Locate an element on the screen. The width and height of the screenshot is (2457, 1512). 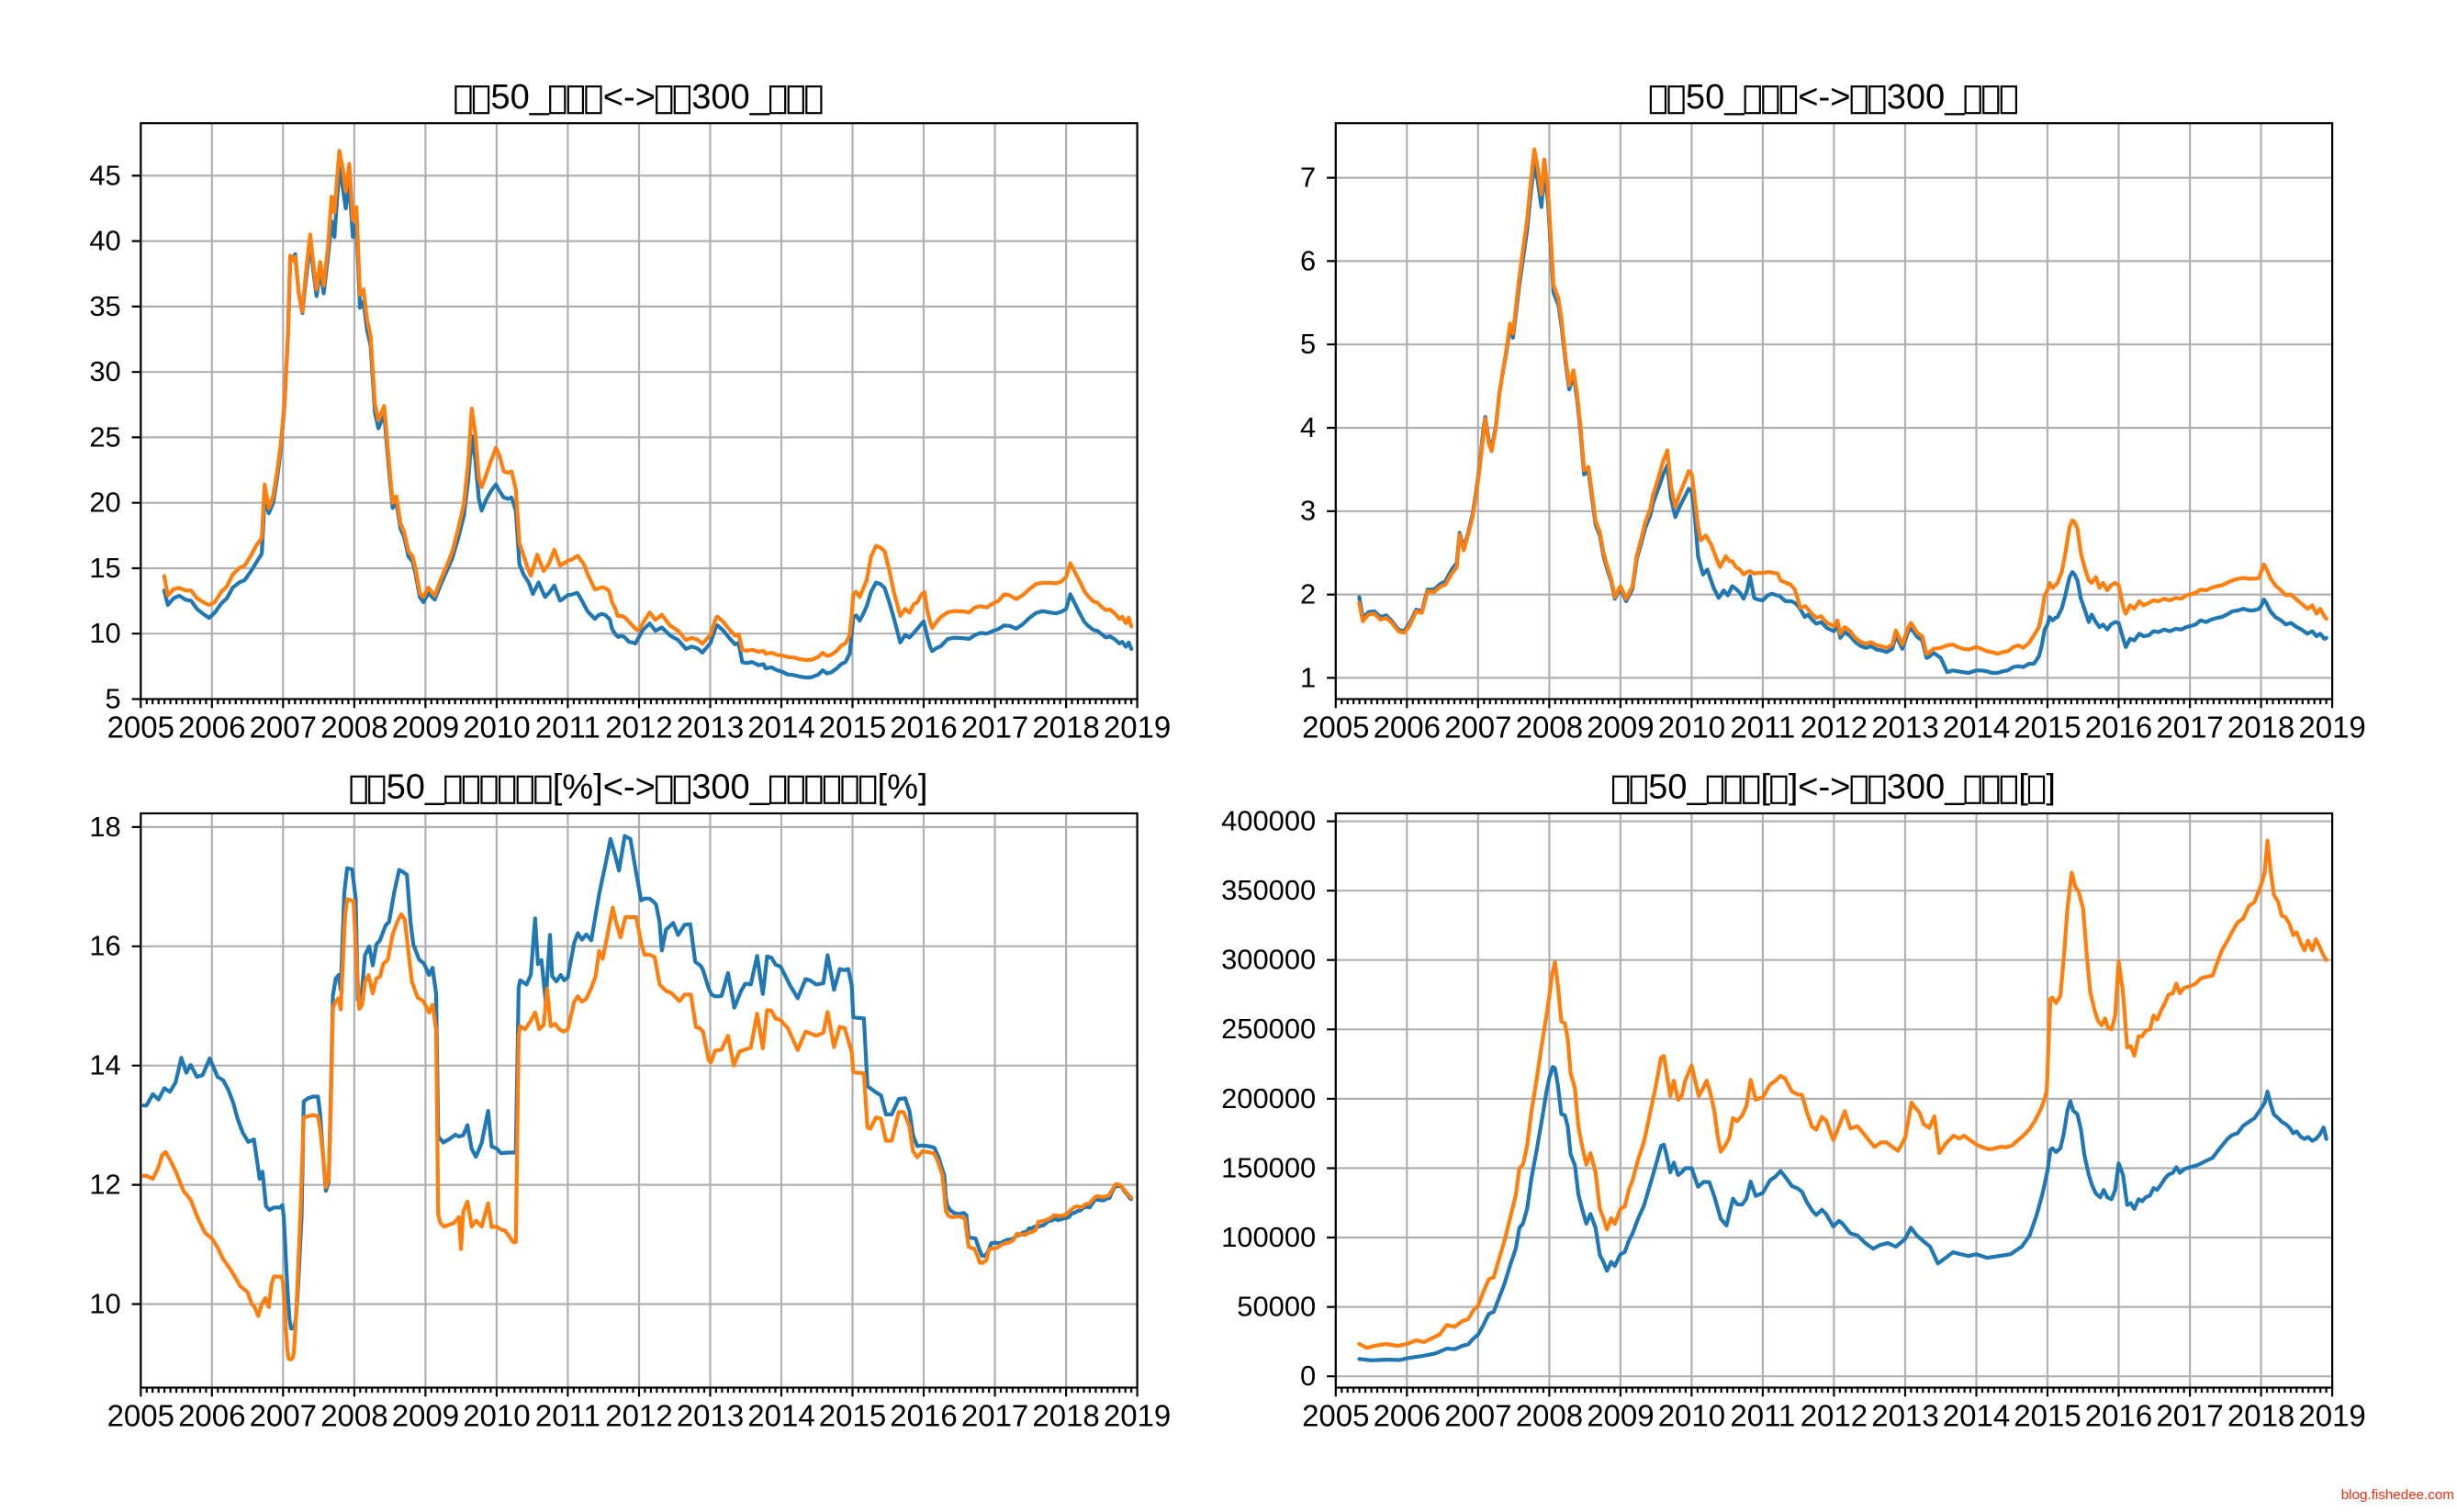
svg-text: 0 is located at coordinates (1308, 1376).